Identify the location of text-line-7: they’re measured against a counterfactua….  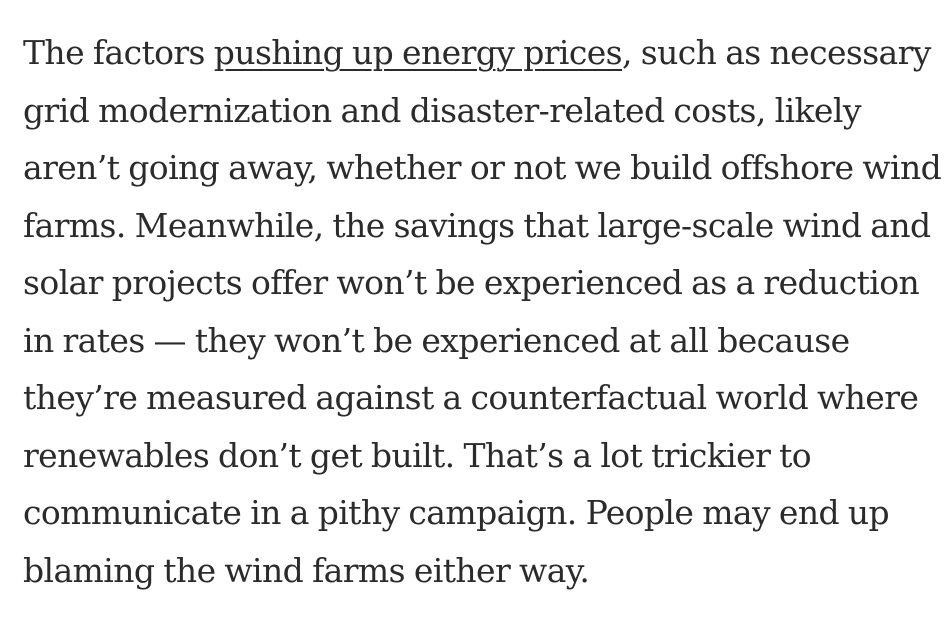
(471, 397).